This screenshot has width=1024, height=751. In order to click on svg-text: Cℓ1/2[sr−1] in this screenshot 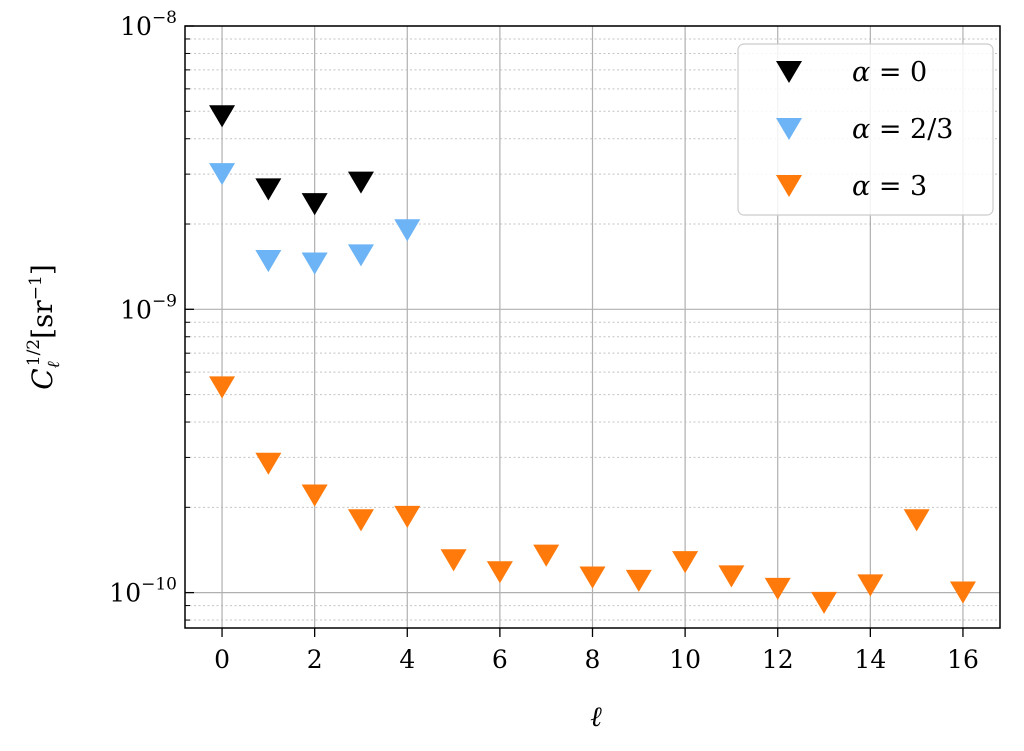, I will do `click(44, 327)`.